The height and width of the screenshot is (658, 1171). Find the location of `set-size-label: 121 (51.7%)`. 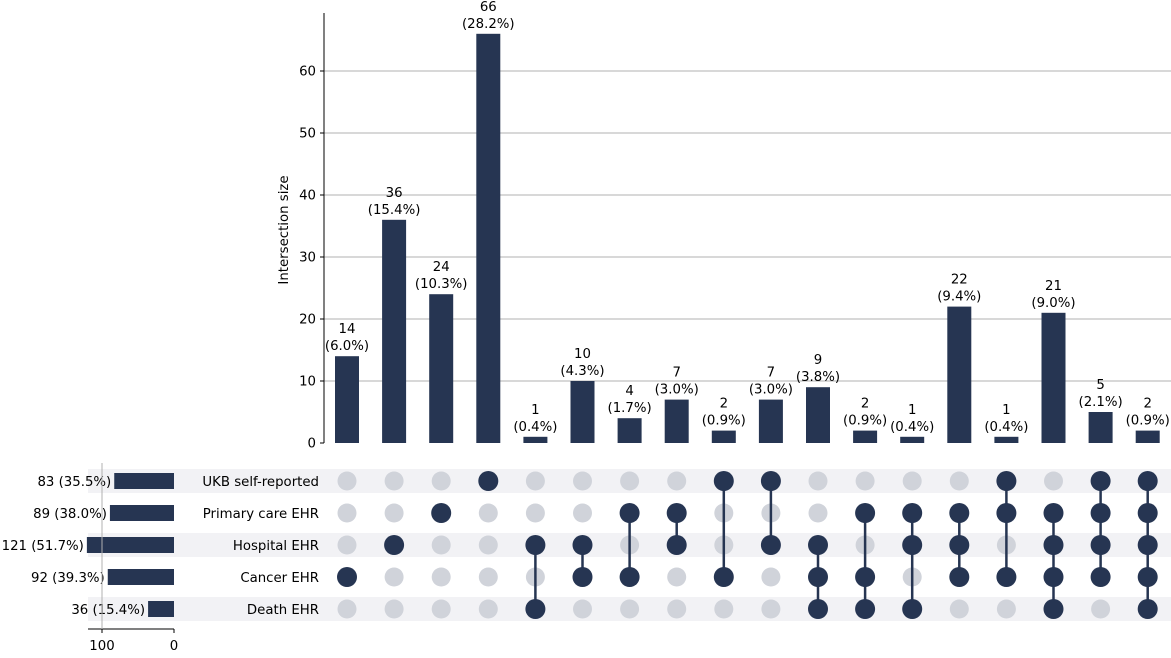

set-size-label: 121 (51.7%) is located at coordinates (43, 546).